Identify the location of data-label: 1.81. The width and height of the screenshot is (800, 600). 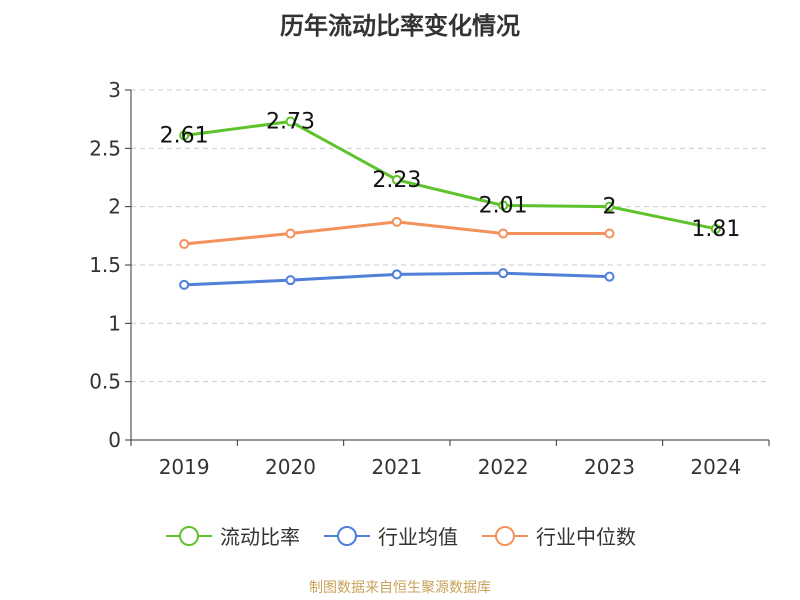
(715, 229).